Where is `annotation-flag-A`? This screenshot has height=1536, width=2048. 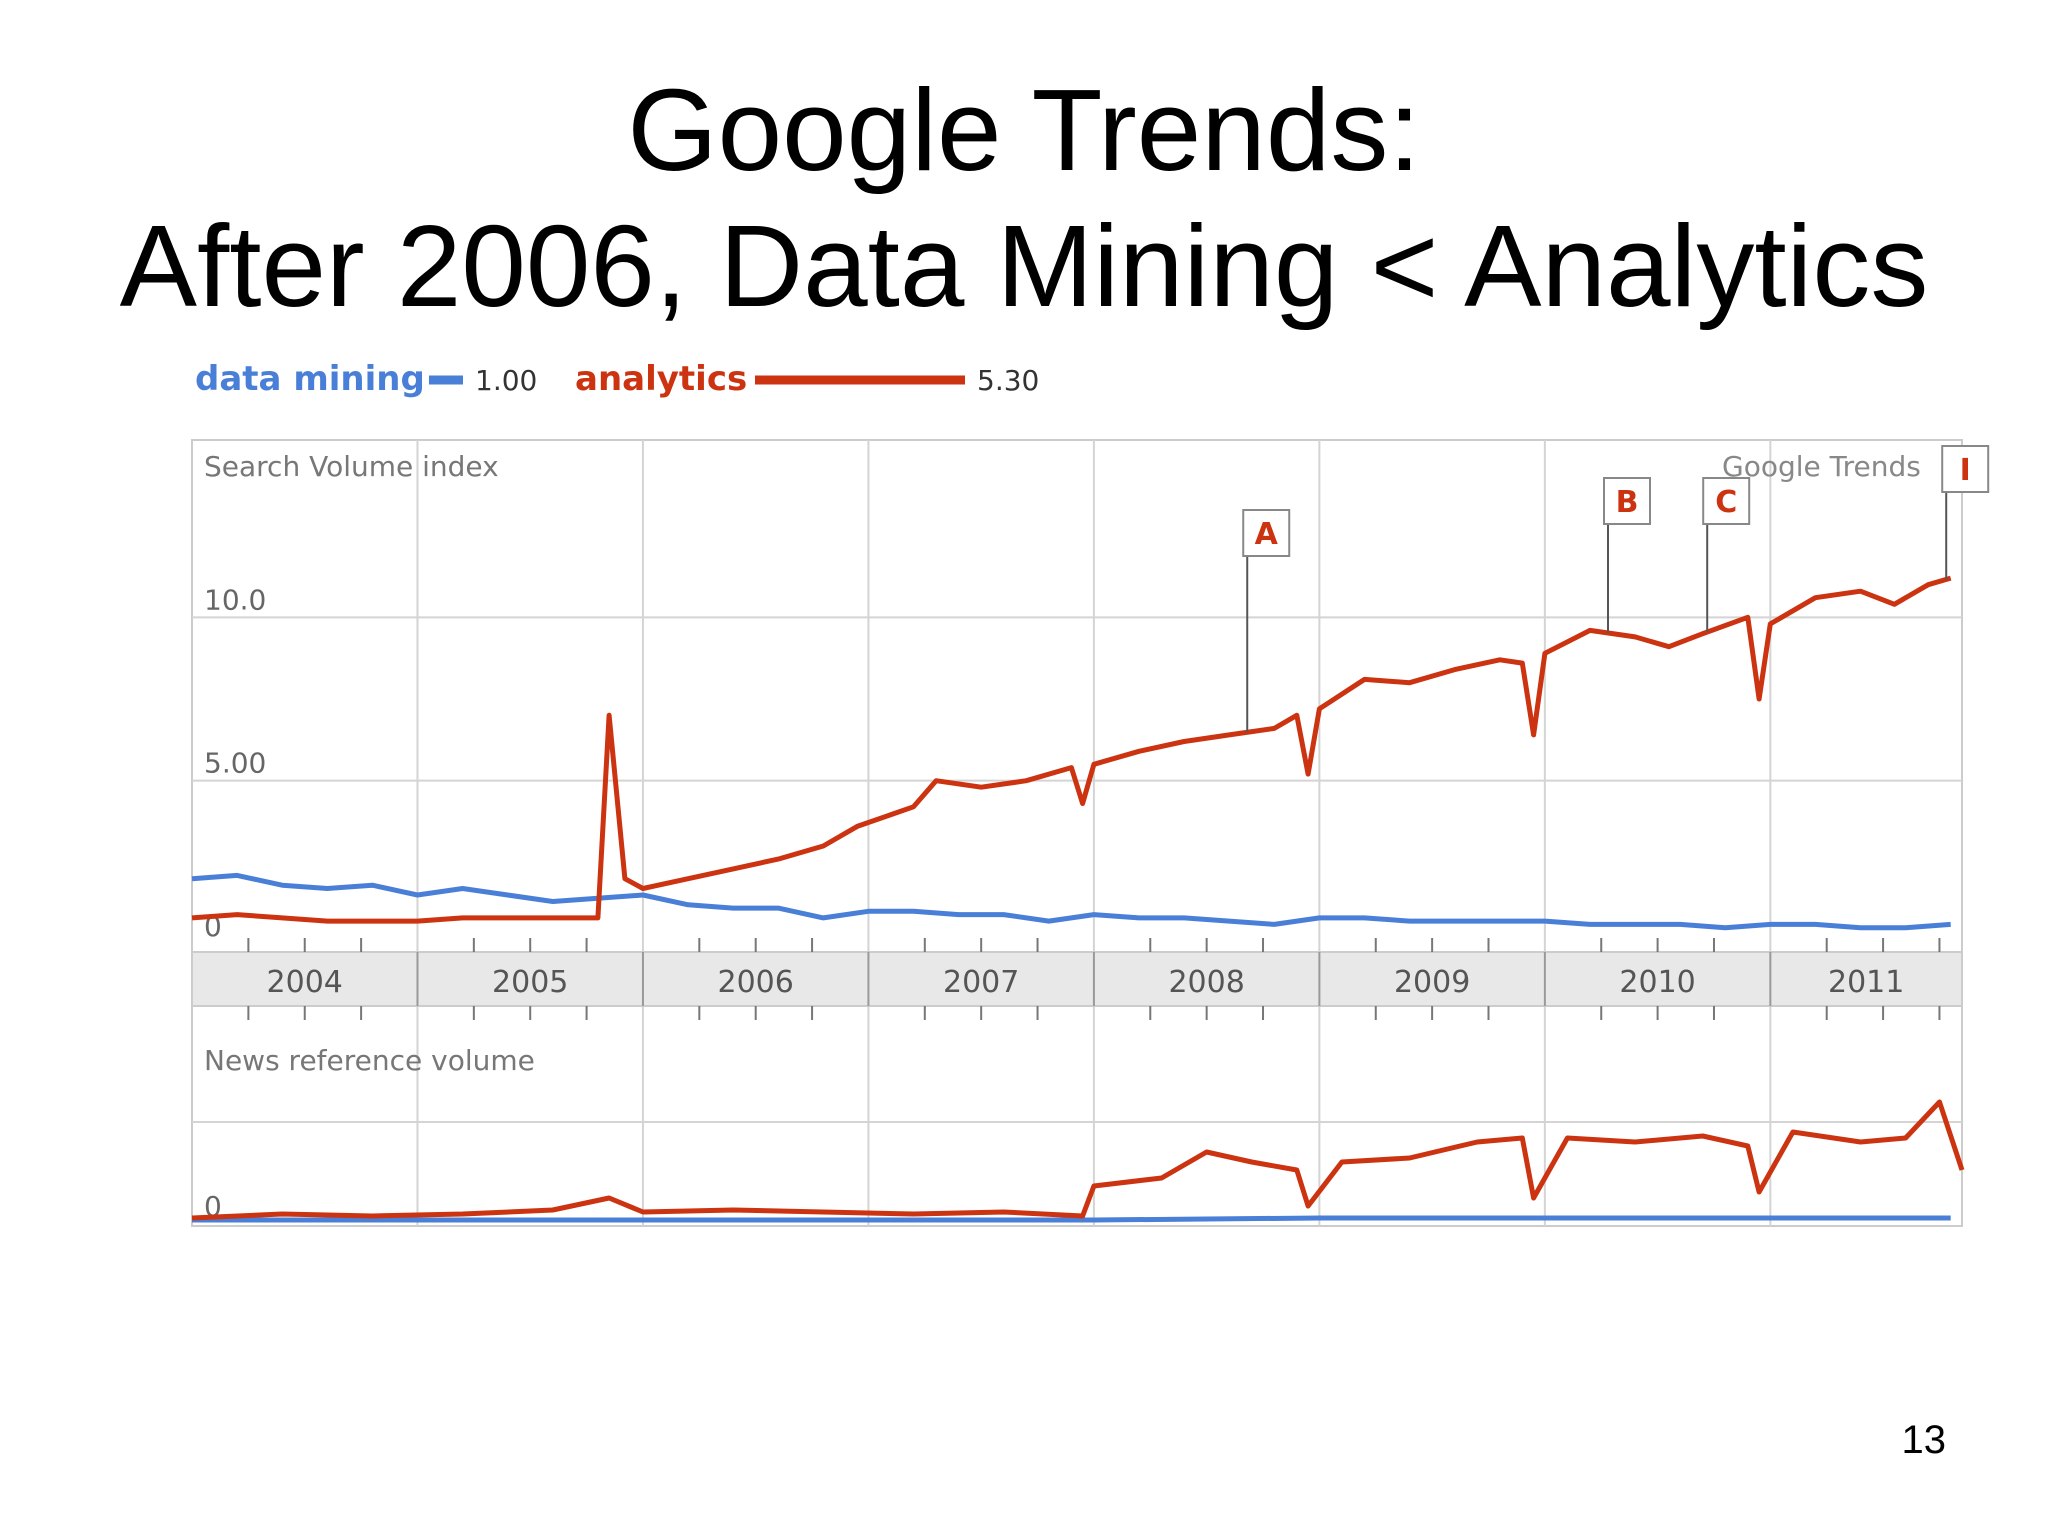
annotation-flag-A is located at coordinates (1266, 533).